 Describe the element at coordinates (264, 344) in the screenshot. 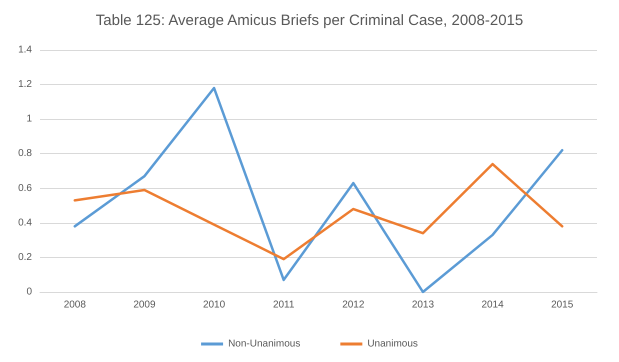

I see `legend-label: Non-Unanimous` at that location.